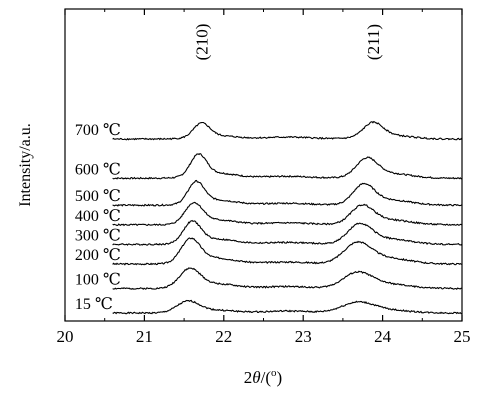 This screenshot has height=394, width=477. What do you see at coordinates (94, 304) in the screenshot?
I see `series-label: 15 ℃` at bounding box center [94, 304].